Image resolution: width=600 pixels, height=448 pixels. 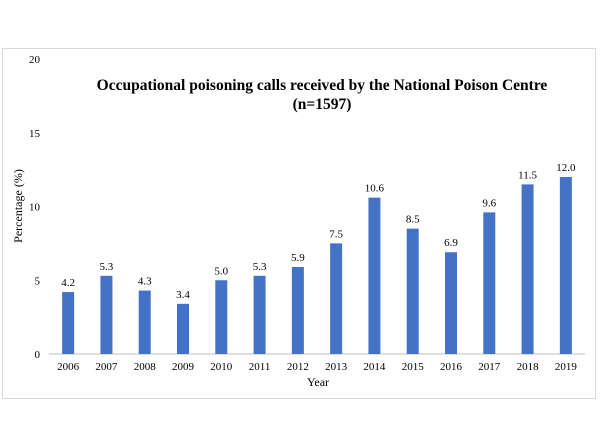 What do you see at coordinates (413, 220) in the screenshot?
I see `data-label: 8.5` at bounding box center [413, 220].